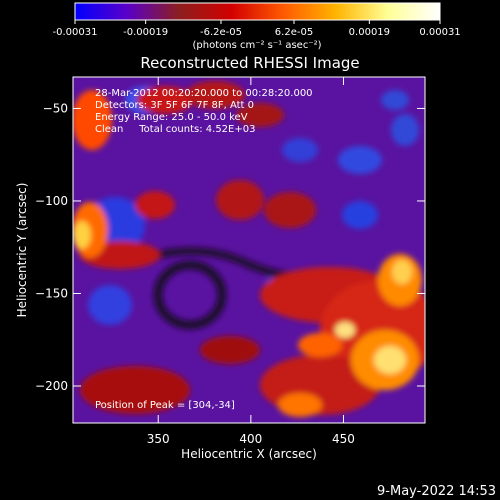 This screenshot has height=500, width=500. I want to click on y-tick-label: −200, so click(51, 386).